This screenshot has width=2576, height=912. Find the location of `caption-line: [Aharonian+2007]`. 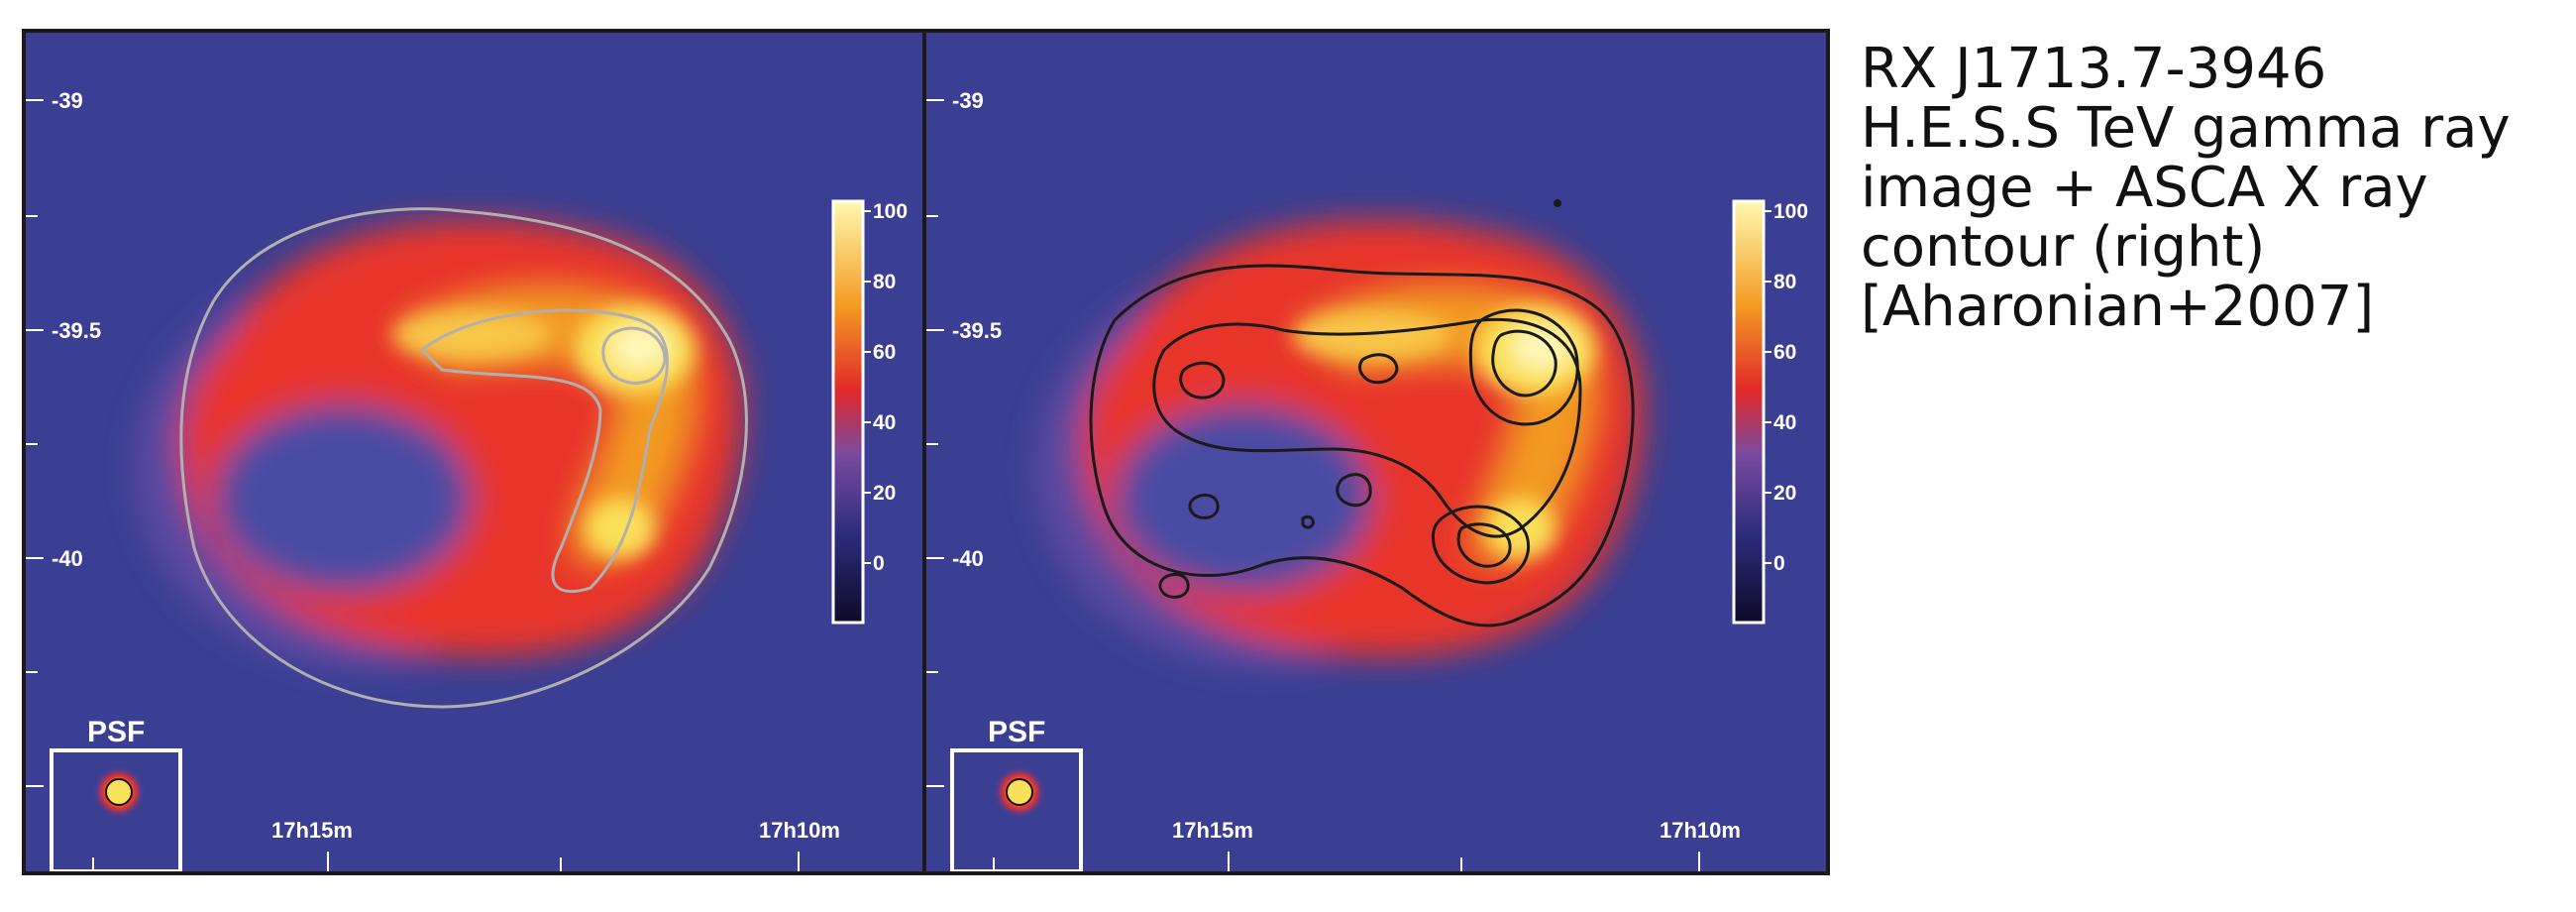

caption-line: [Aharonian+2007] is located at coordinates (2118, 307).